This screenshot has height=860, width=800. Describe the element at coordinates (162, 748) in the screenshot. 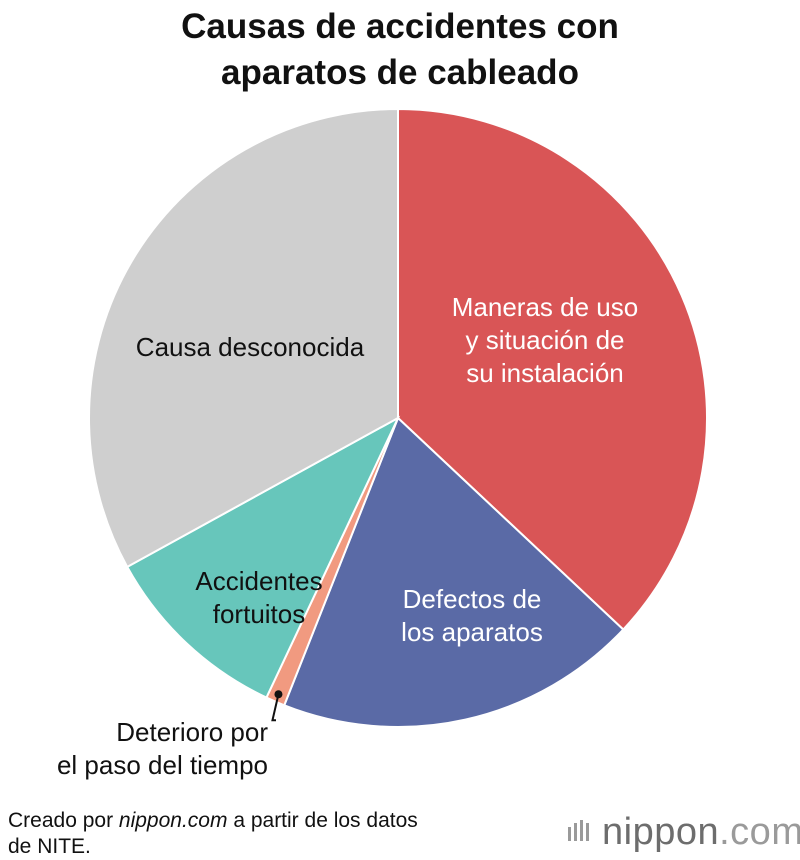

I see `slice-label: Deterioro por el paso del tiempo` at that location.